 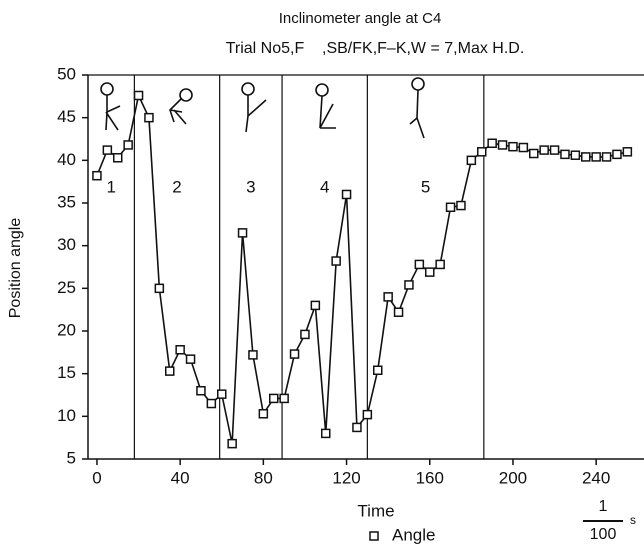 I want to click on y-tick-label: 20, so click(x=66, y=329).